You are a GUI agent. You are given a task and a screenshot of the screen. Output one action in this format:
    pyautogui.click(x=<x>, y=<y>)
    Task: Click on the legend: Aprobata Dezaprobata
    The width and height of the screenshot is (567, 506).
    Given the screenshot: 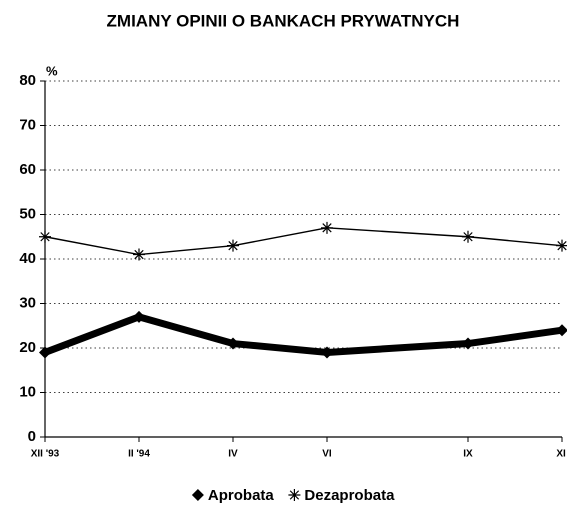 What is the action you would take?
    pyautogui.click(x=293, y=495)
    